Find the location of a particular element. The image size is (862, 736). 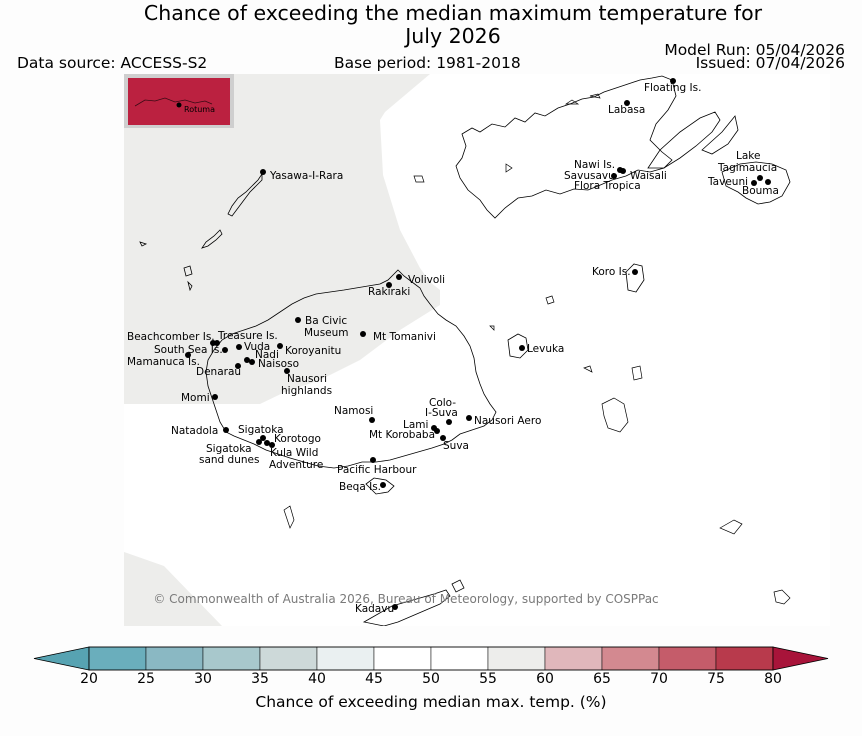

marker-treasure is located at coordinates (217, 343).